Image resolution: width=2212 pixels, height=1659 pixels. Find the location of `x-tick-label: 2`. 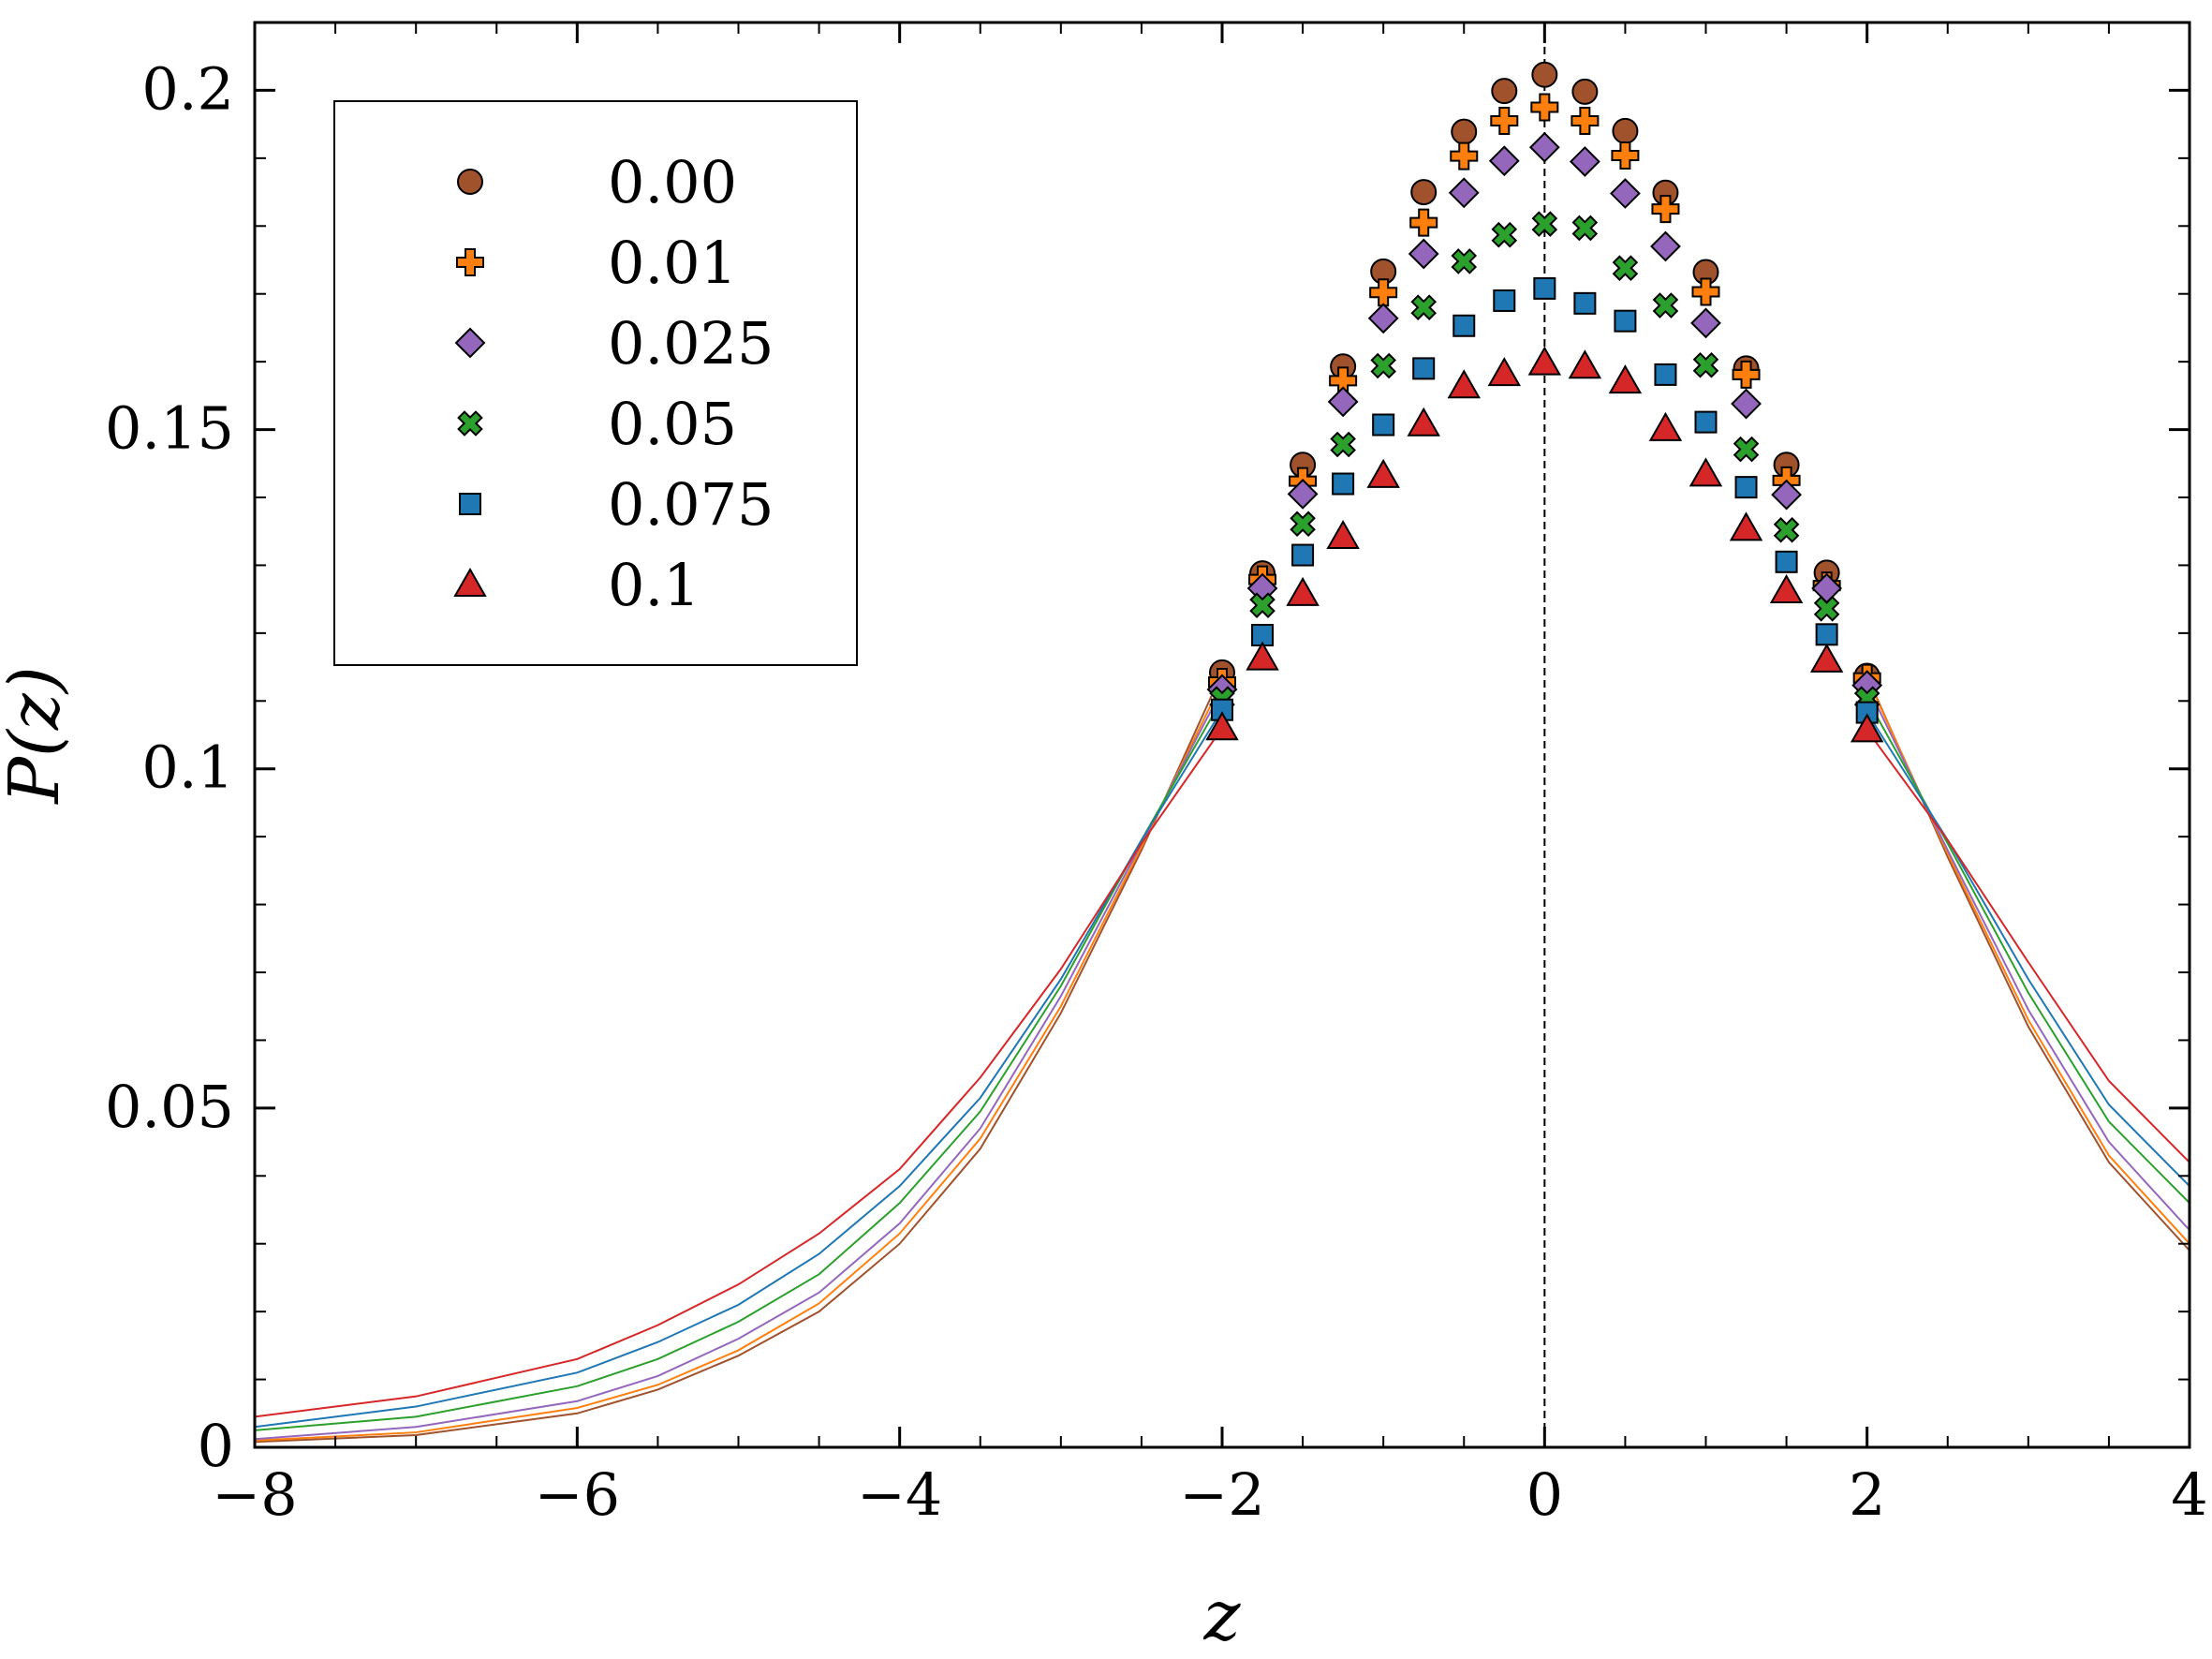

x-tick-label: 2 is located at coordinates (1867, 1495).